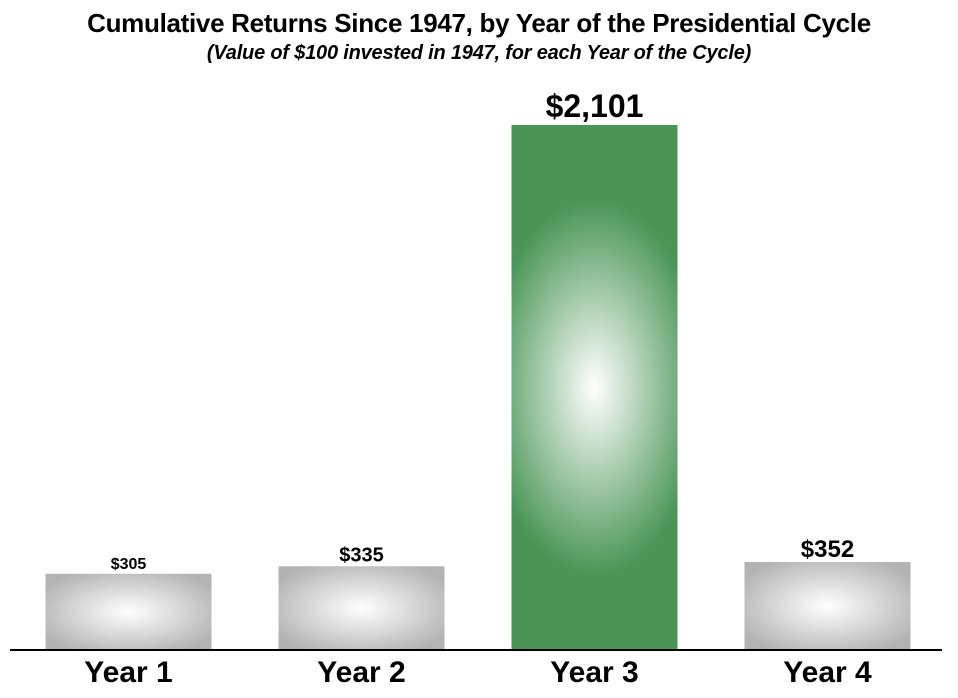  I want to click on category-label-year-4: Year 4, so click(827, 672).